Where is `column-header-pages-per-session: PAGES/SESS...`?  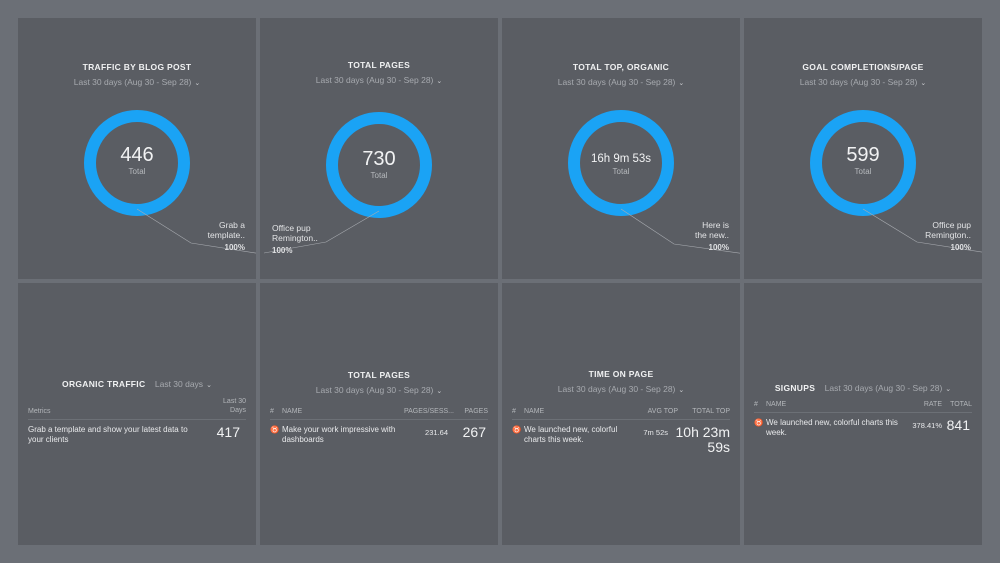 column-header-pages-per-session: PAGES/SESS... is located at coordinates (428, 411).